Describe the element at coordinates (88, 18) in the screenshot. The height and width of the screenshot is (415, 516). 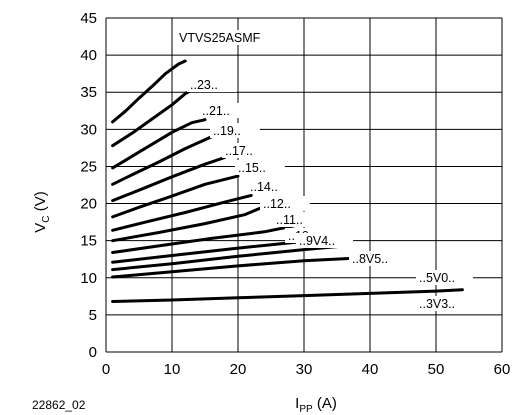
I see `y-tick-label: 45` at that location.